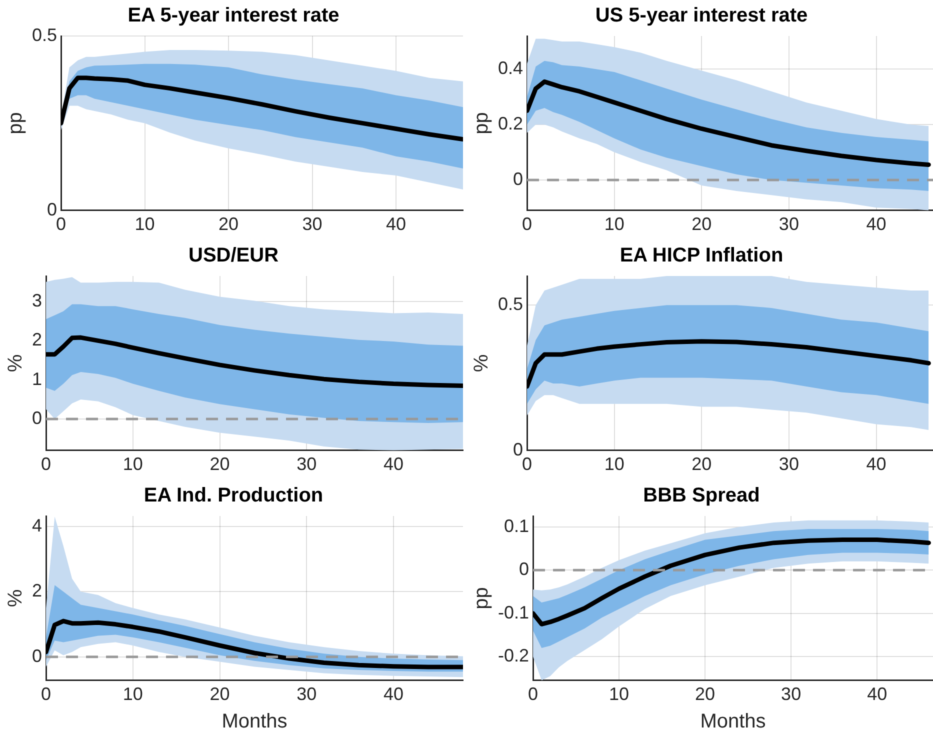 Image resolution: width=933 pixels, height=734 pixels. I want to click on y-tick-label: -0.2, so click(514, 656).